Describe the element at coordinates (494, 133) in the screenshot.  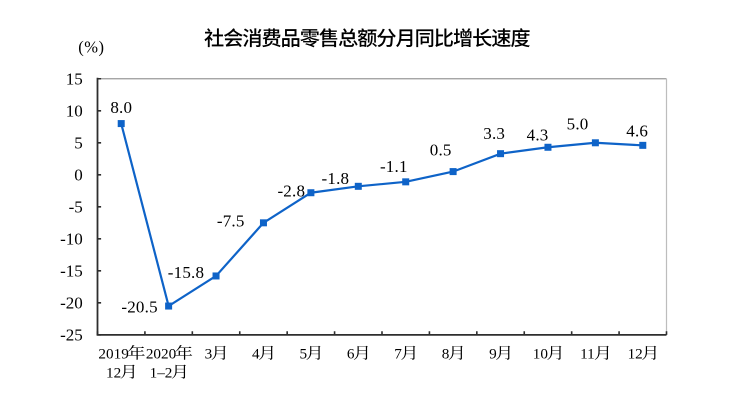
I see `svg-text: 3.3` at that location.